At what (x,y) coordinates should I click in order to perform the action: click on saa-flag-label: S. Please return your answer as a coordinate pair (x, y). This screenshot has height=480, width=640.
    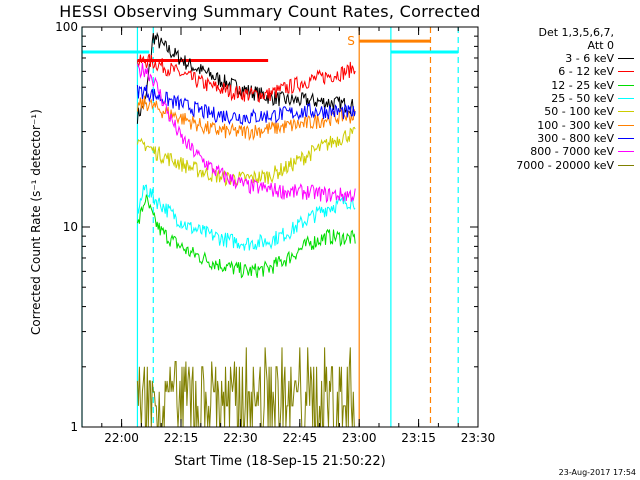
    Looking at the image, I should click on (351, 41).